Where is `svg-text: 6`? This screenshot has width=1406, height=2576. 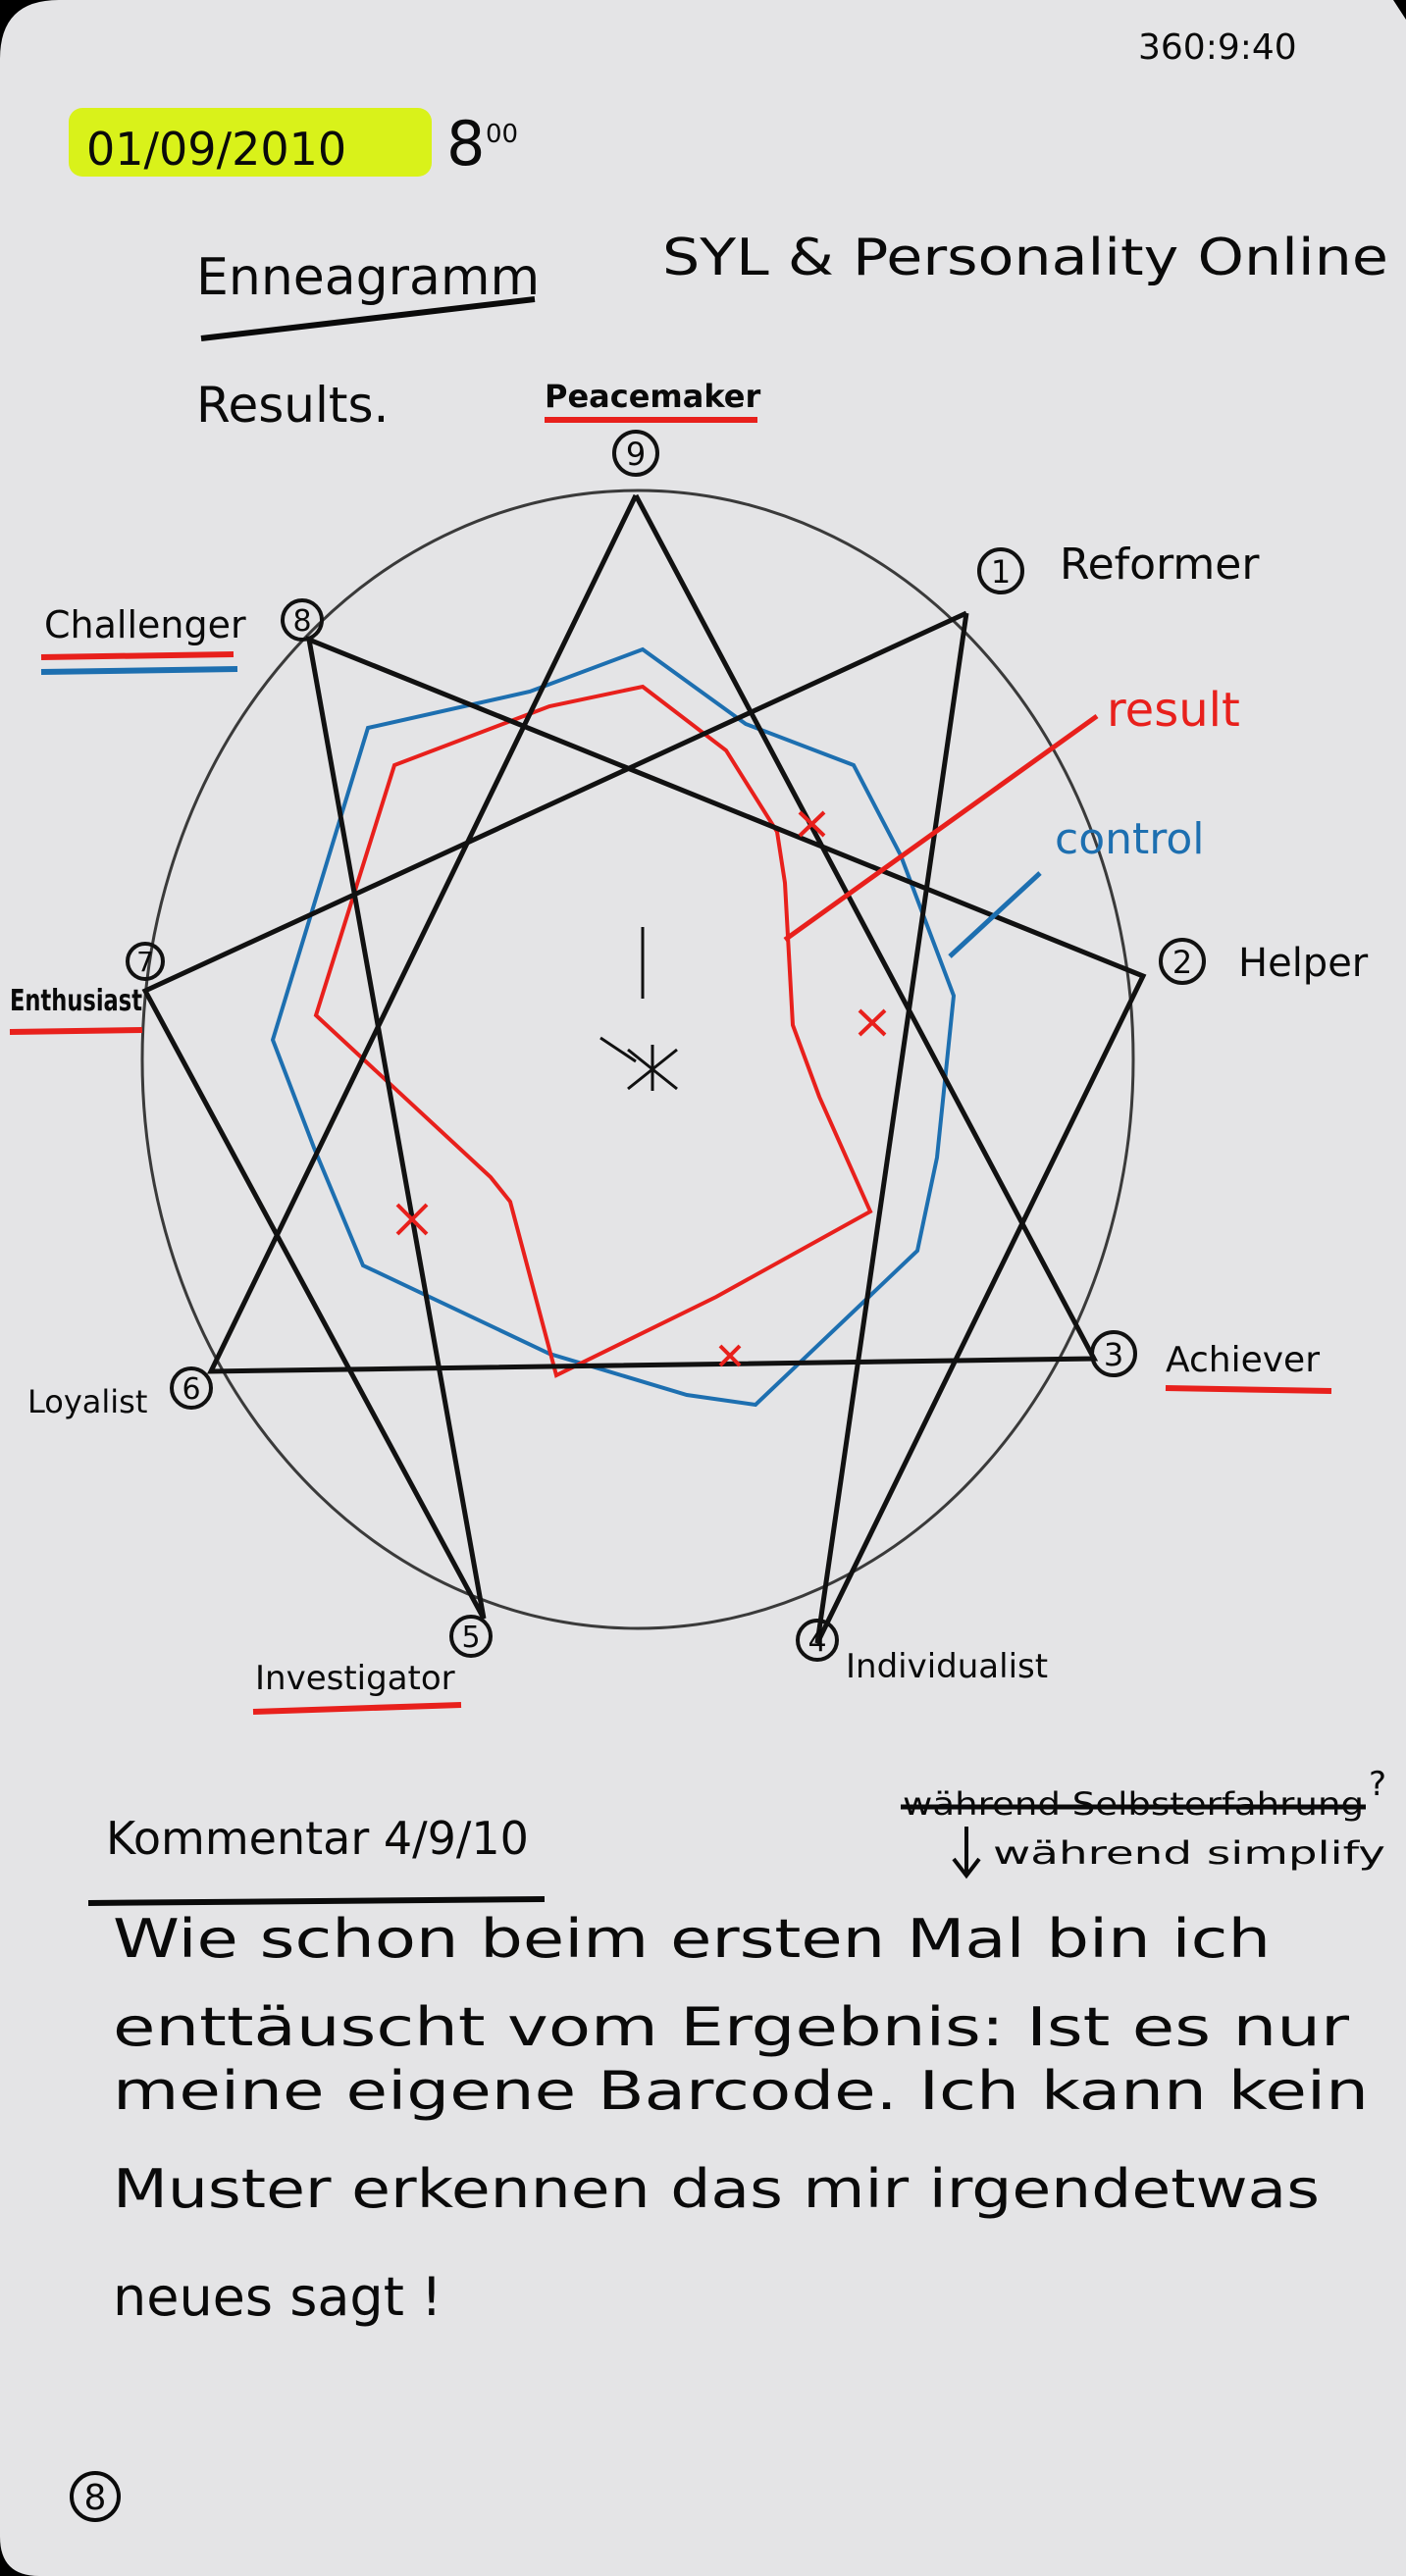
svg-text: 6 is located at coordinates (191, 1389).